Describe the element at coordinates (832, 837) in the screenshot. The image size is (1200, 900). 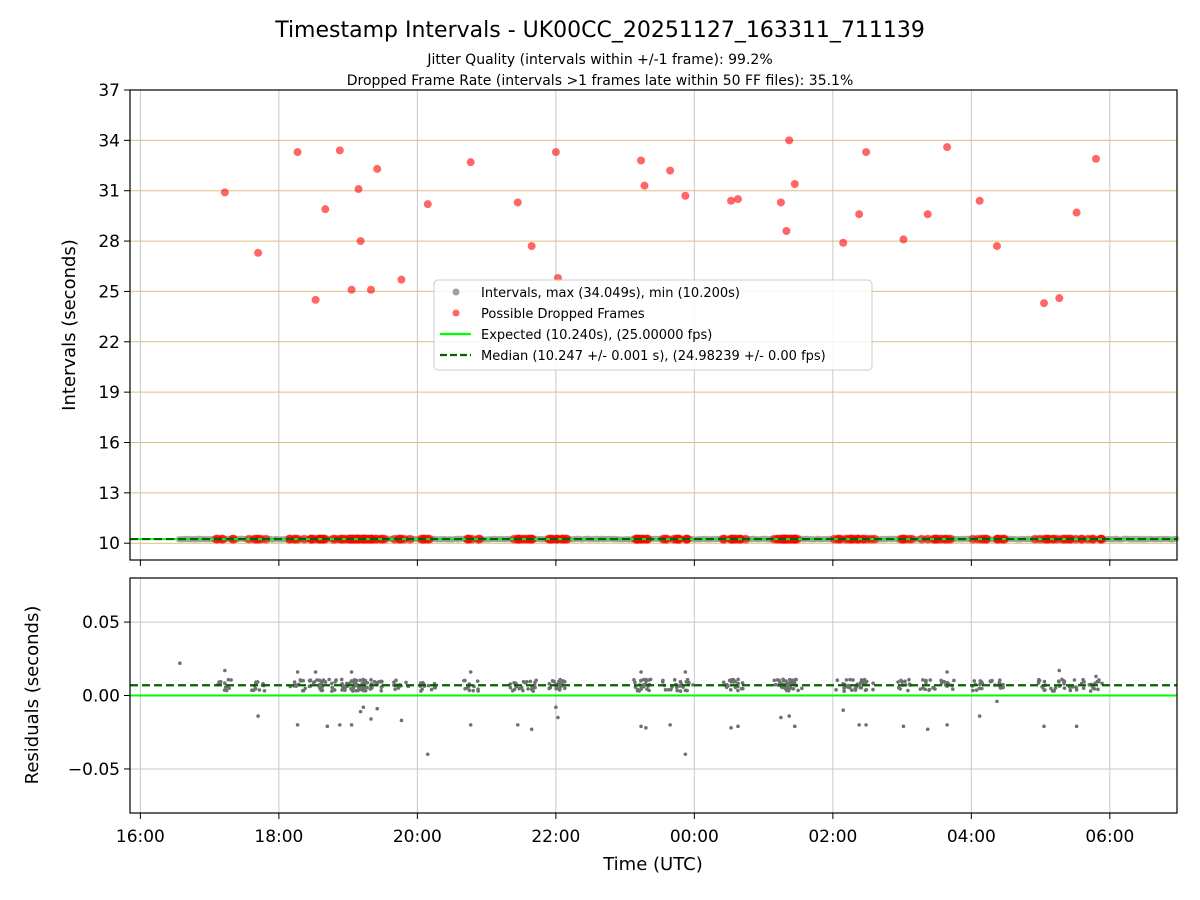
I see `x-tick-label: 02:00` at that location.